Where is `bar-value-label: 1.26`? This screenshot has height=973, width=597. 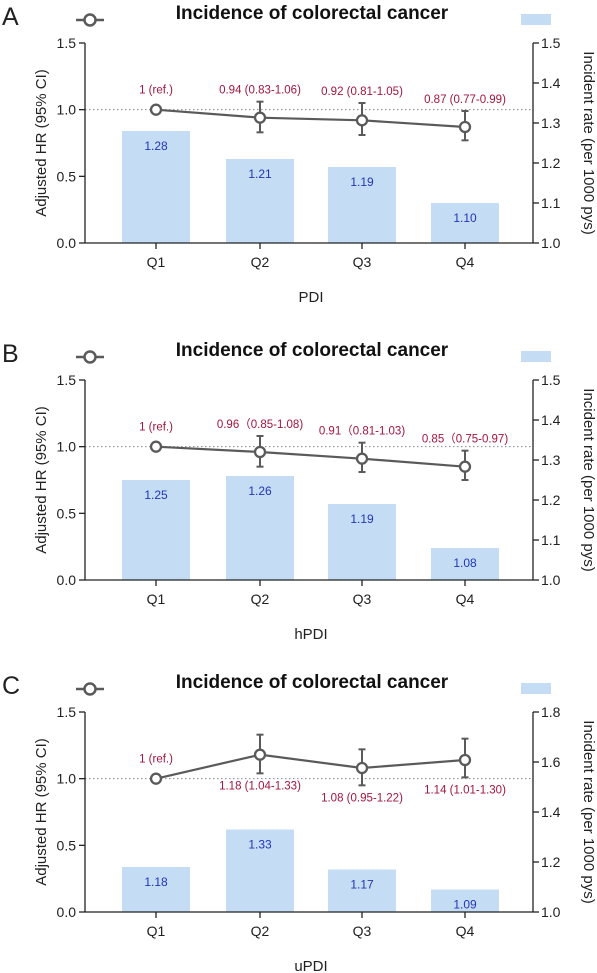 bar-value-label: 1.26 is located at coordinates (260, 491).